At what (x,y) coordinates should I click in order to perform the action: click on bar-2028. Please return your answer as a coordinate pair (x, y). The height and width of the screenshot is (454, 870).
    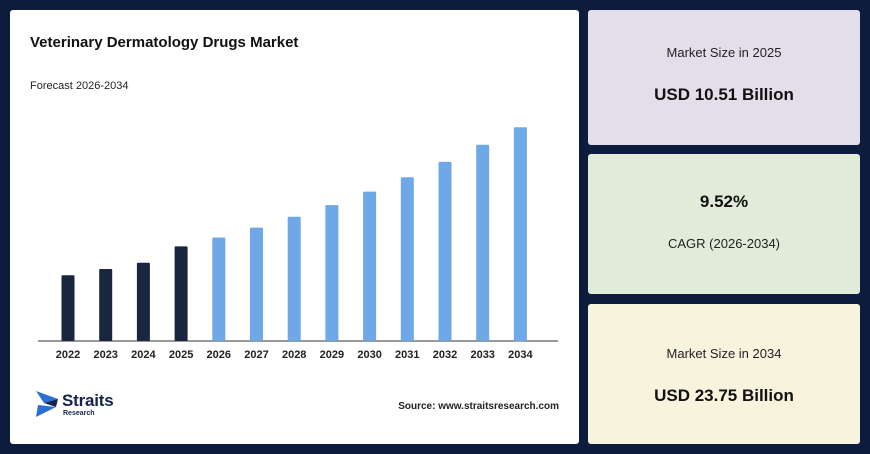
    Looking at the image, I should click on (294, 278).